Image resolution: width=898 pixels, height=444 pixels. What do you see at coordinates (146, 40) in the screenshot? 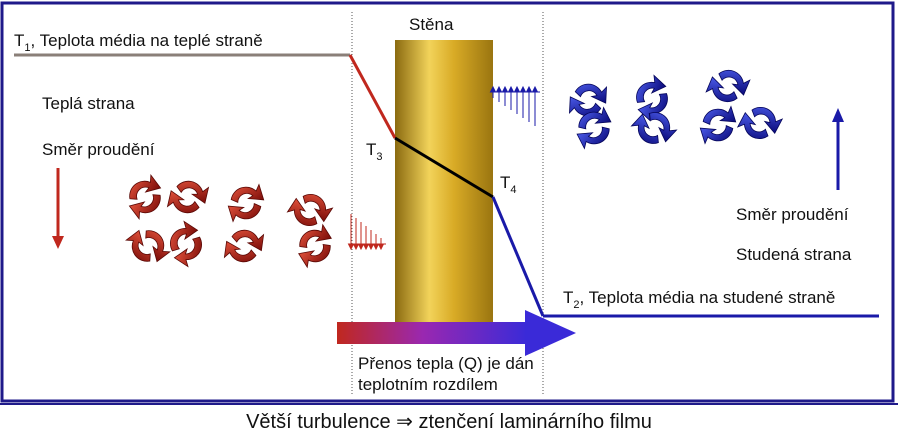
I see `t1-text: , Teplota média na teplé straně` at bounding box center [146, 40].